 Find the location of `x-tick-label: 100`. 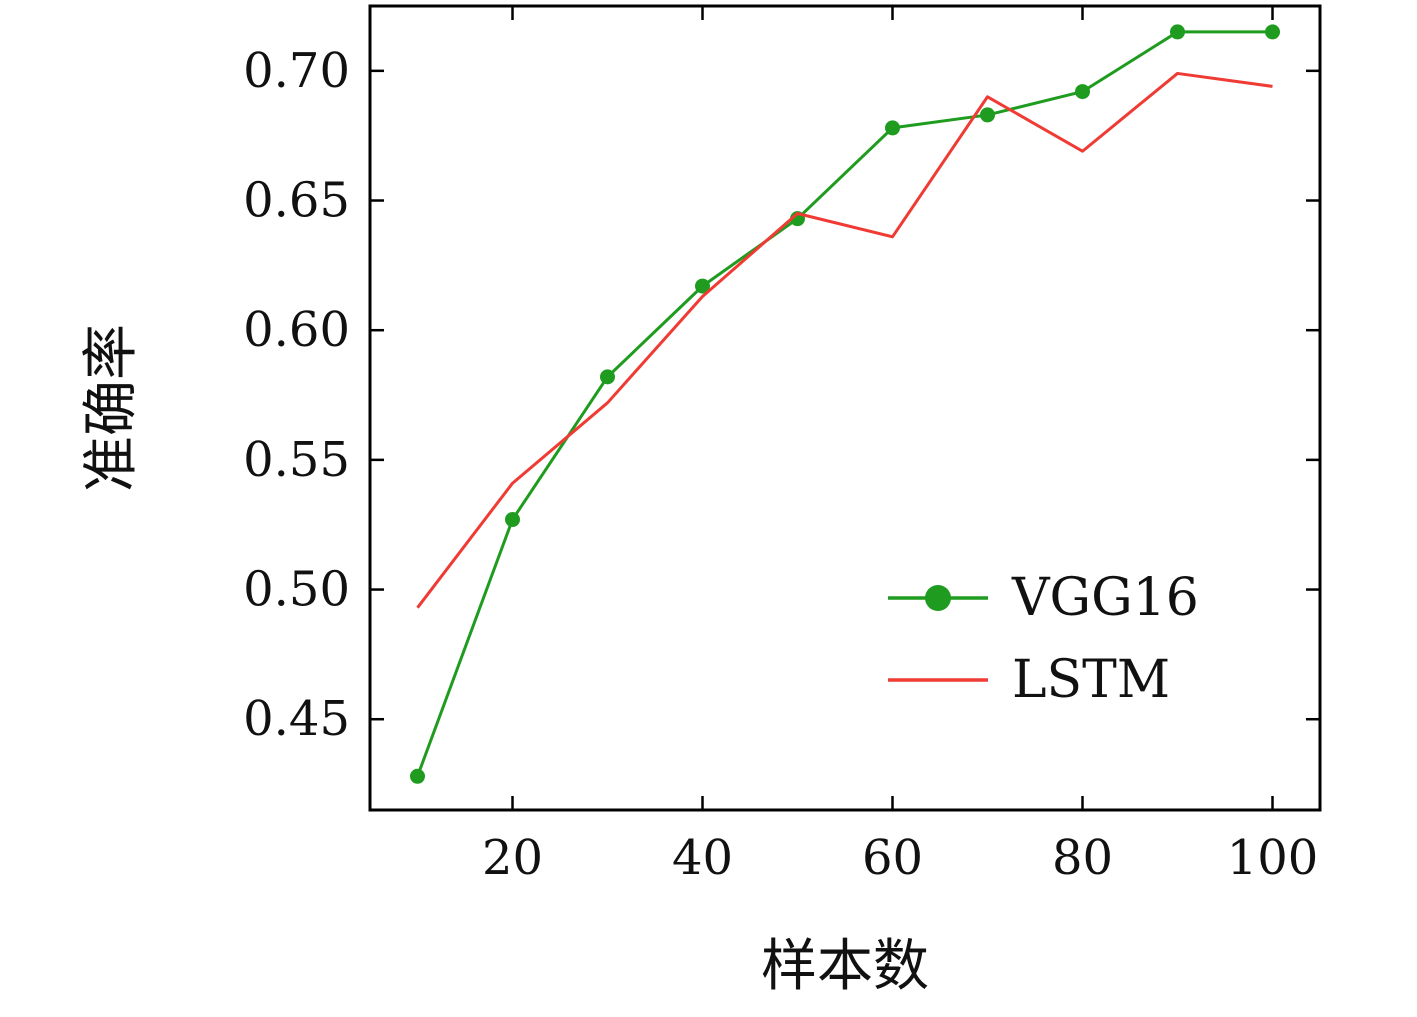

x-tick-label: 100 is located at coordinates (1273, 858).